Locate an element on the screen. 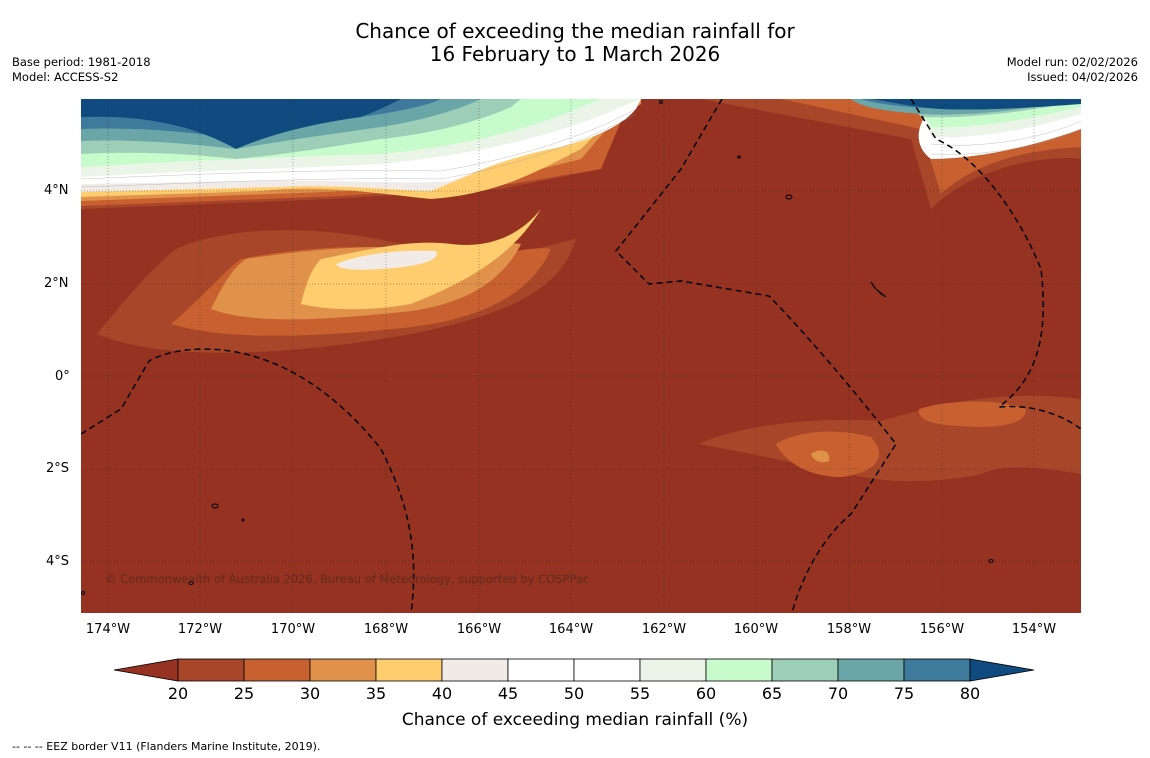  issued-date: Issued: 04/02/2026 is located at coordinates (1082, 77).